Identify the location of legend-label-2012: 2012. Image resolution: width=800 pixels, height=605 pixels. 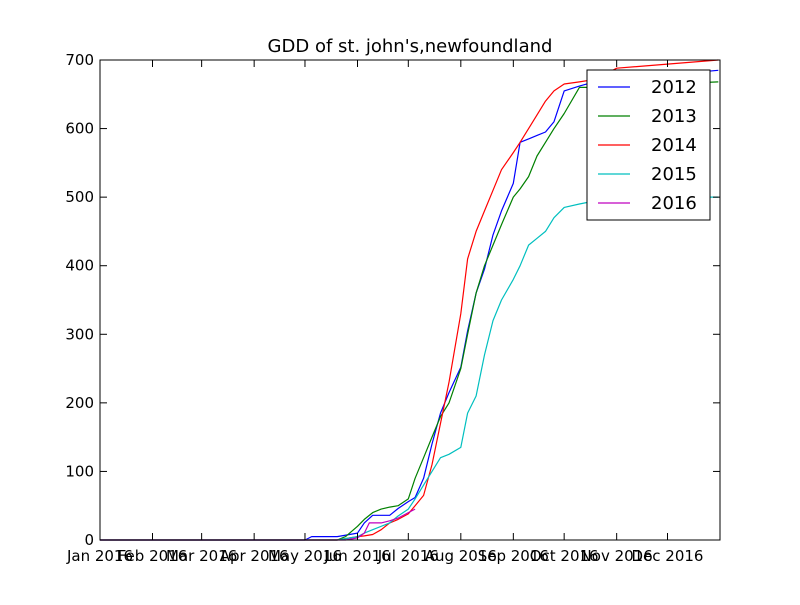
(674, 87).